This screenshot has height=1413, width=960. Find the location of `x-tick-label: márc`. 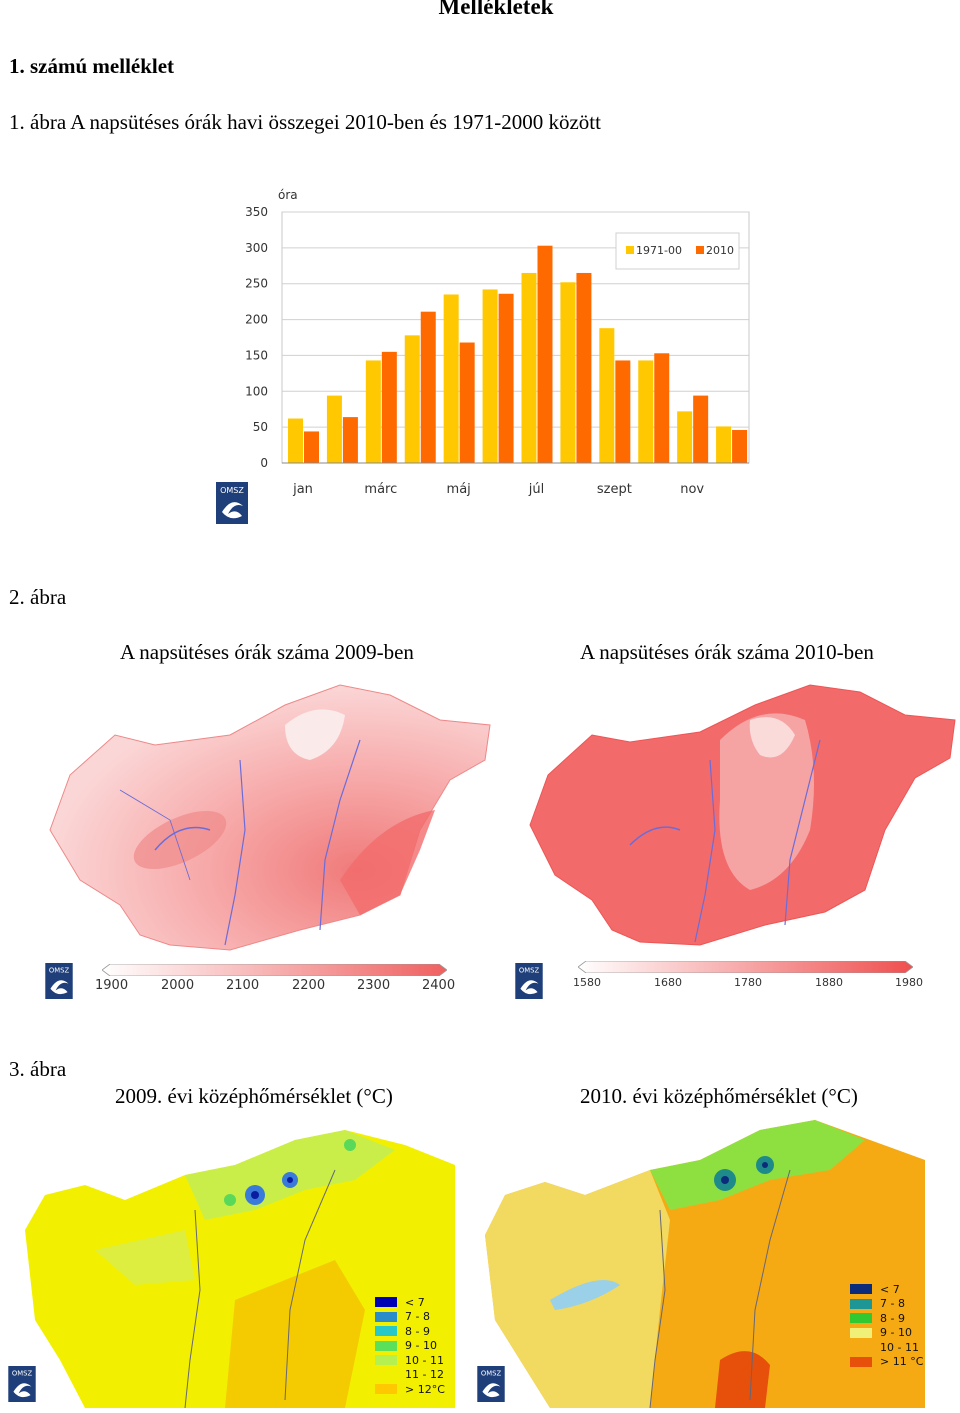

x-tick-label: márc is located at coordinates (380, 489).